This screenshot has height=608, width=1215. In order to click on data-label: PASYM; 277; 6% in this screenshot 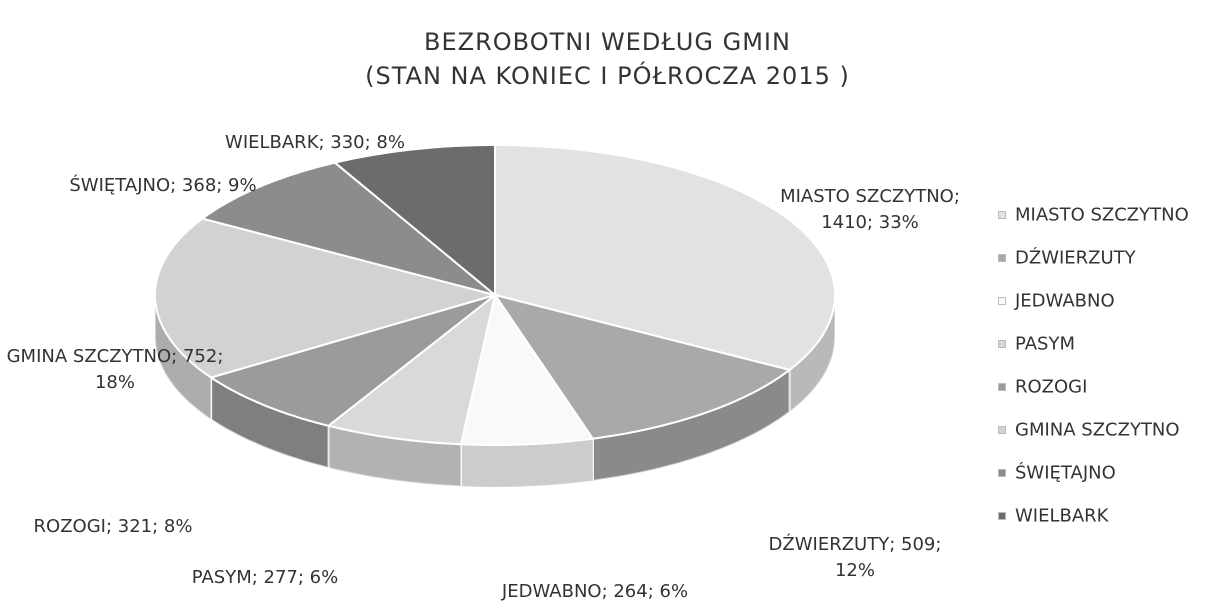, I will do `click(265, 577)`.